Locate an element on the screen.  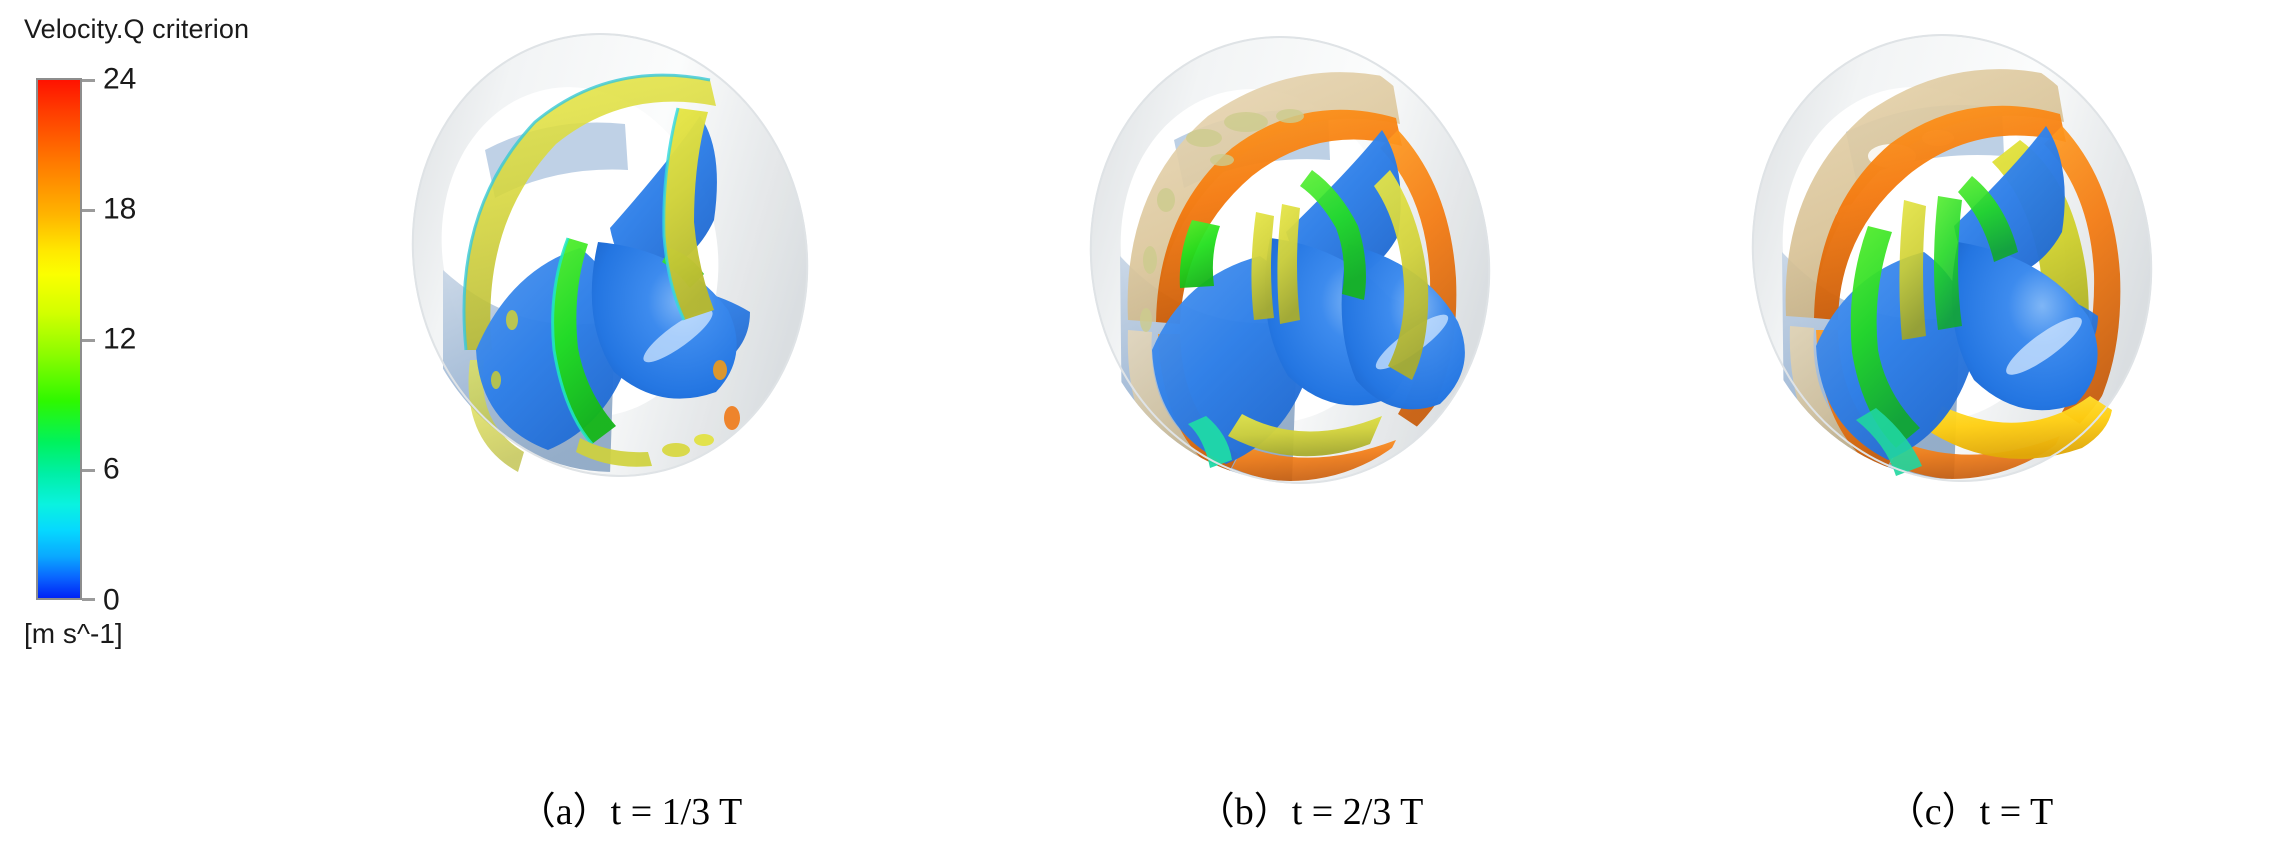
duct-rim-b is located at coordinates (1290, 260).